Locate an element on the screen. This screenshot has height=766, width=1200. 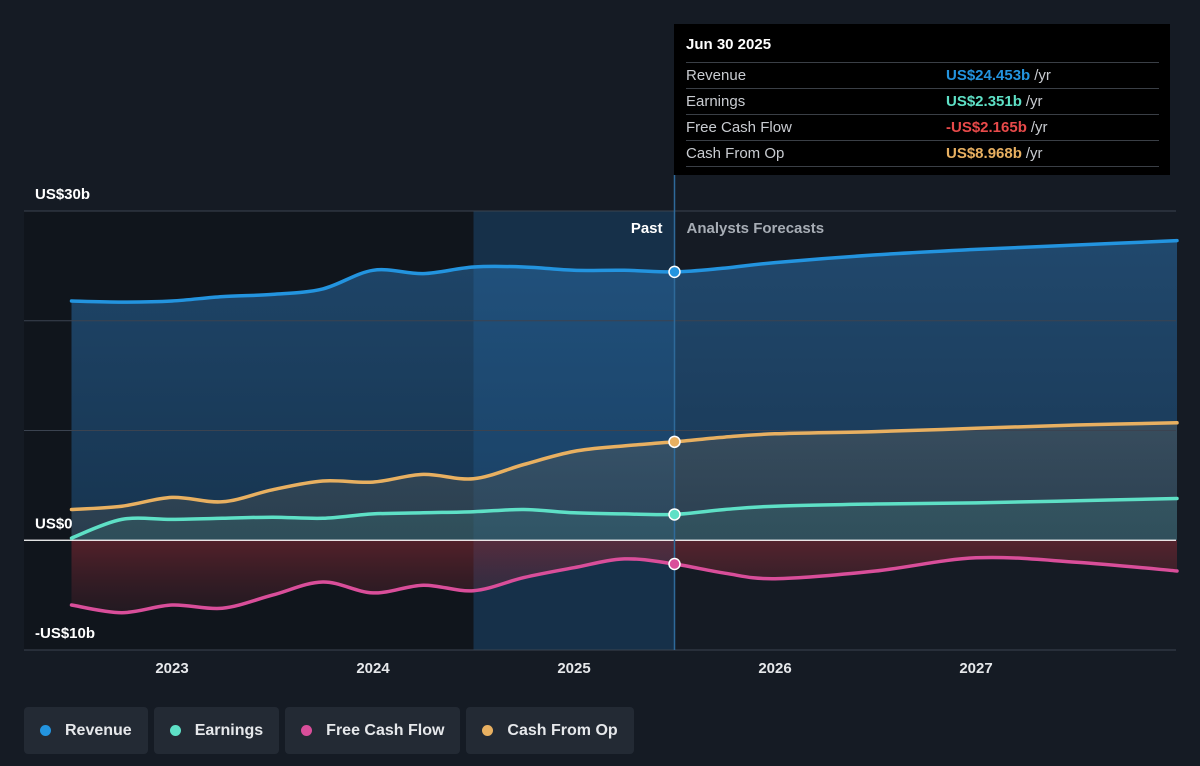
legend-item-free-cash-flow: Free Cash Flow is located at coordinates (373, 730).